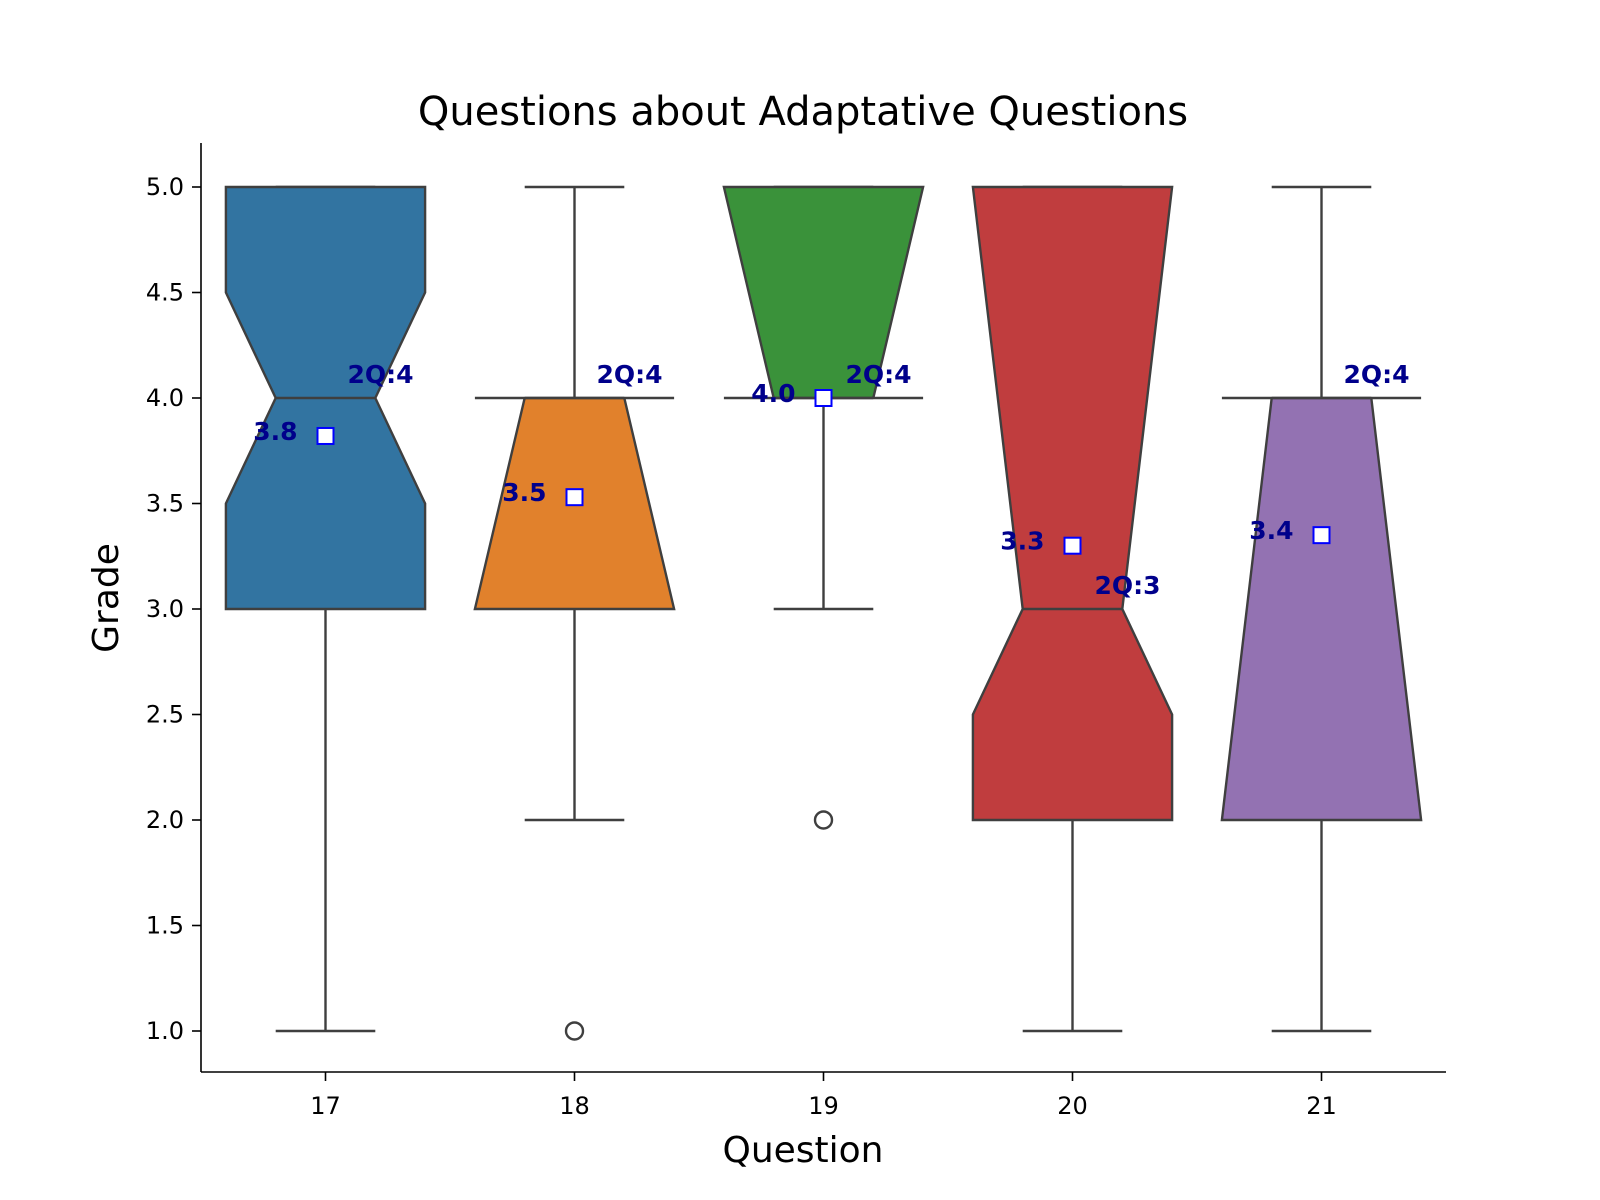 The height and width of the screenshot is (1200, 1600). Describe the element at coordinates (1321, 609) in the screenshot. I see `box-q21` at that location.